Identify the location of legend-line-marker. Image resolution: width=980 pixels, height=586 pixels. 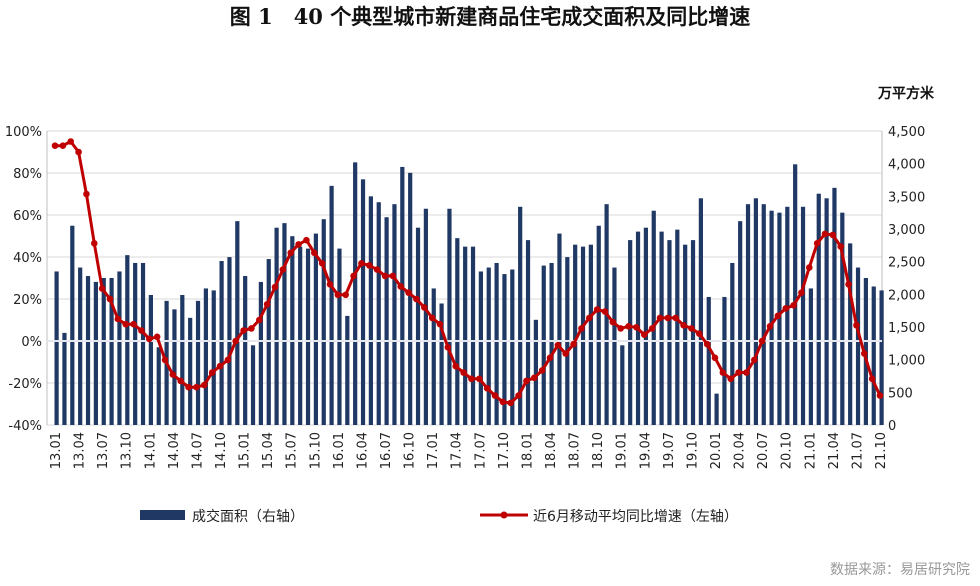
(504, 515).